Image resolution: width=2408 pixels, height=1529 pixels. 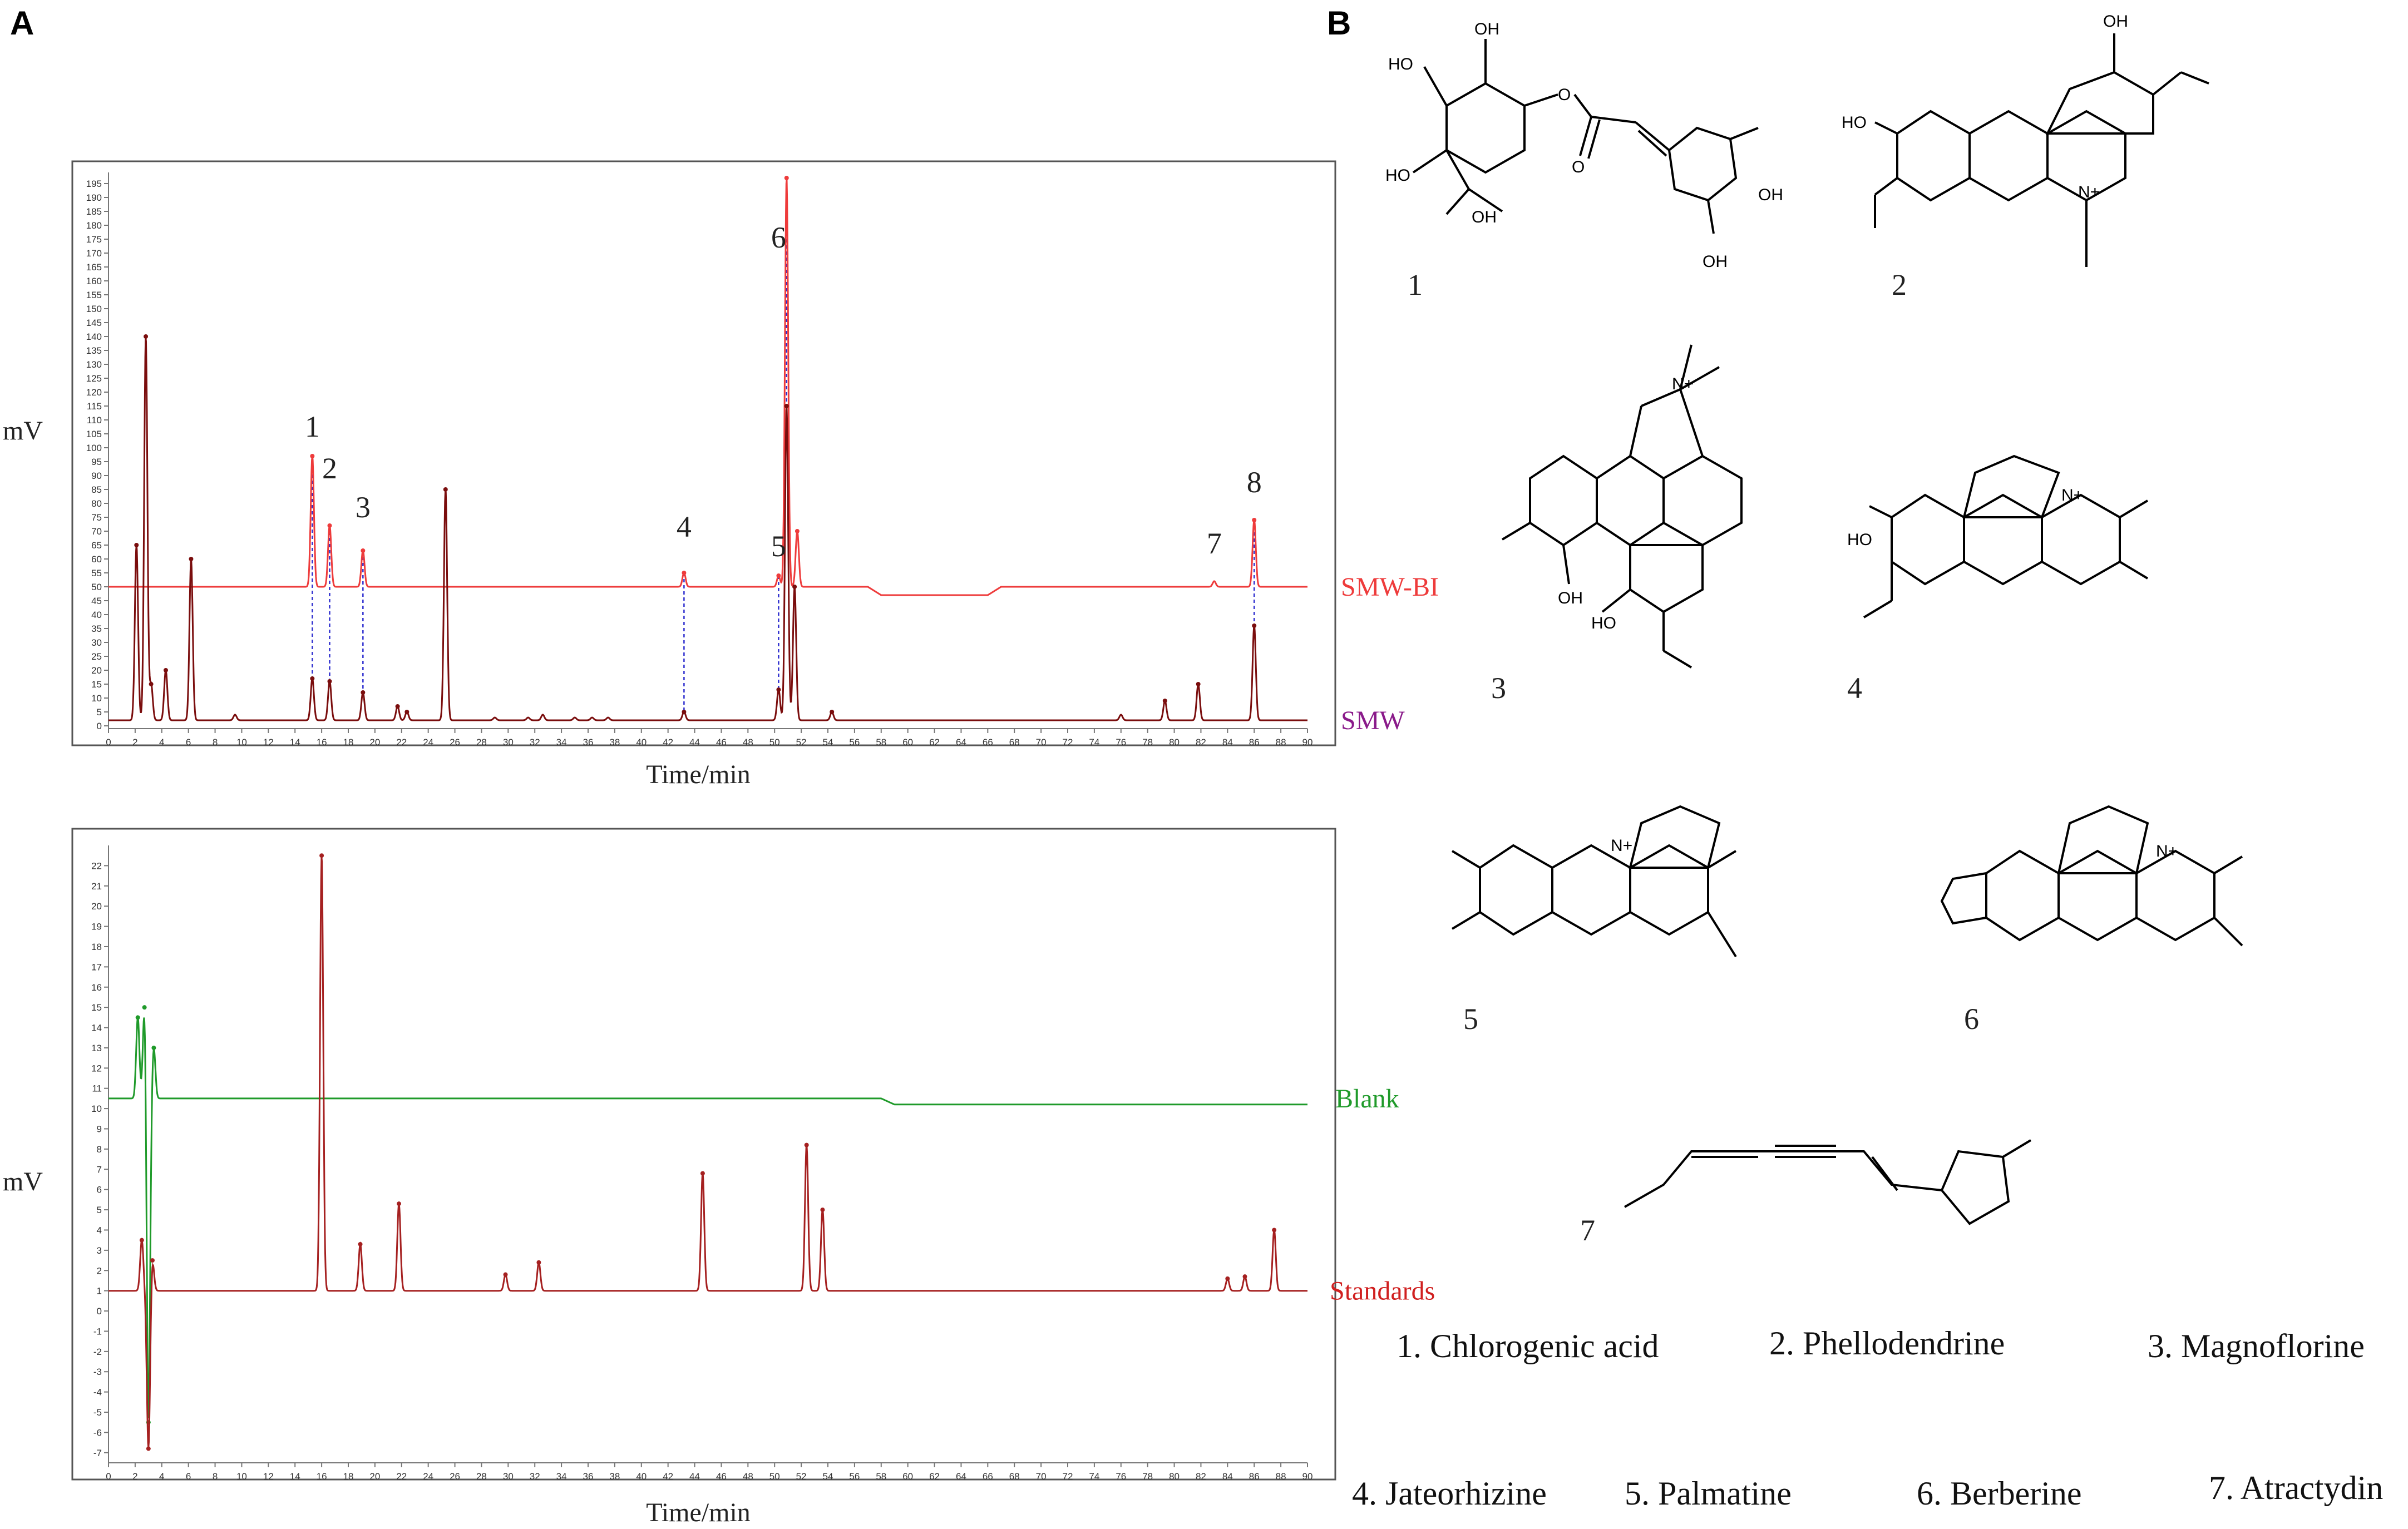 I want to click on y-tick-label: 22, so click(x=96, y=866).